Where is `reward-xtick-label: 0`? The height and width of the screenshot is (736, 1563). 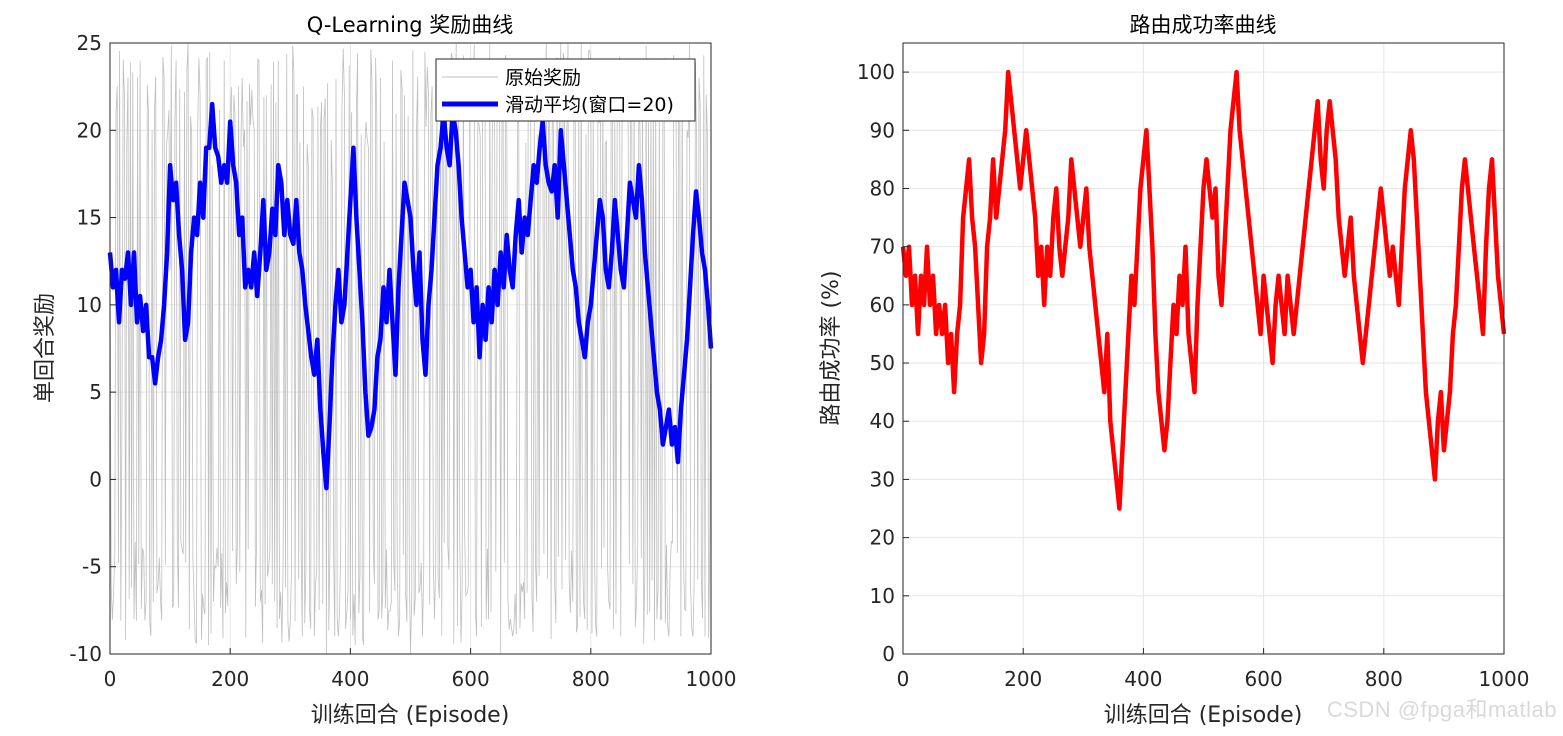
reward-xtick-label: 0 is located at coordinates (110, 679).